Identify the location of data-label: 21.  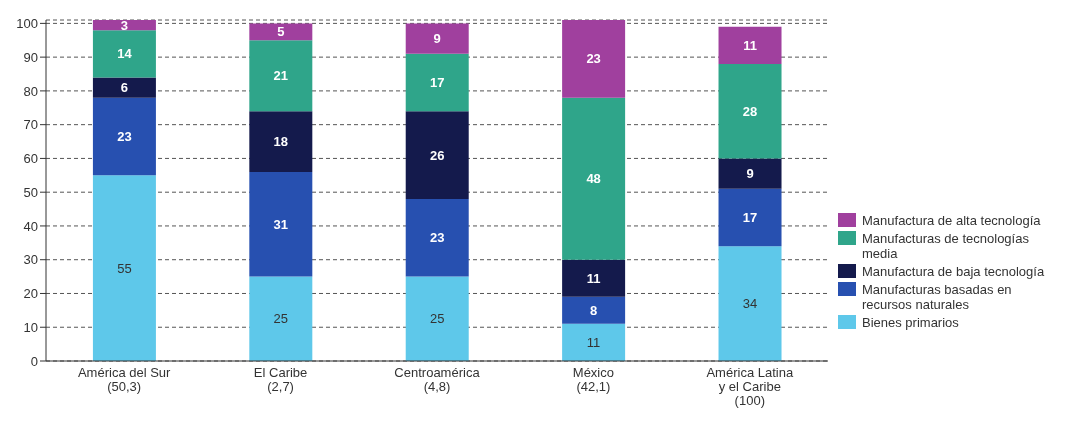
(281, 76).